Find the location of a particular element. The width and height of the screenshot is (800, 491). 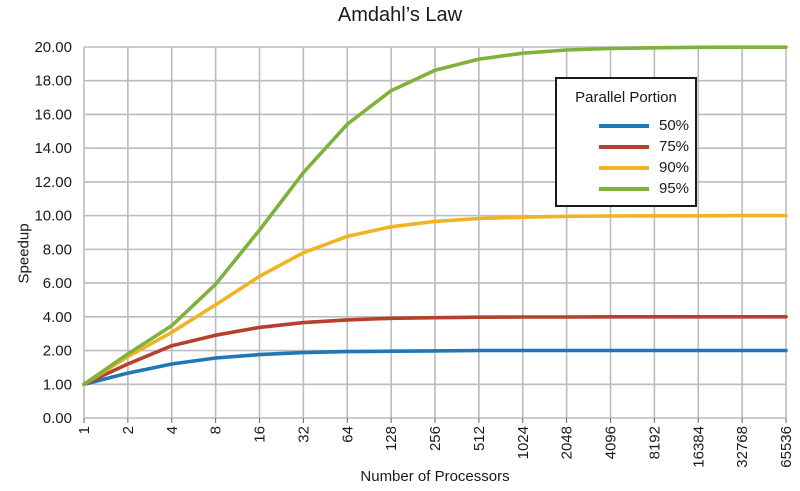

y-tick-label: 20.00 is located at coordinates (53, 47).